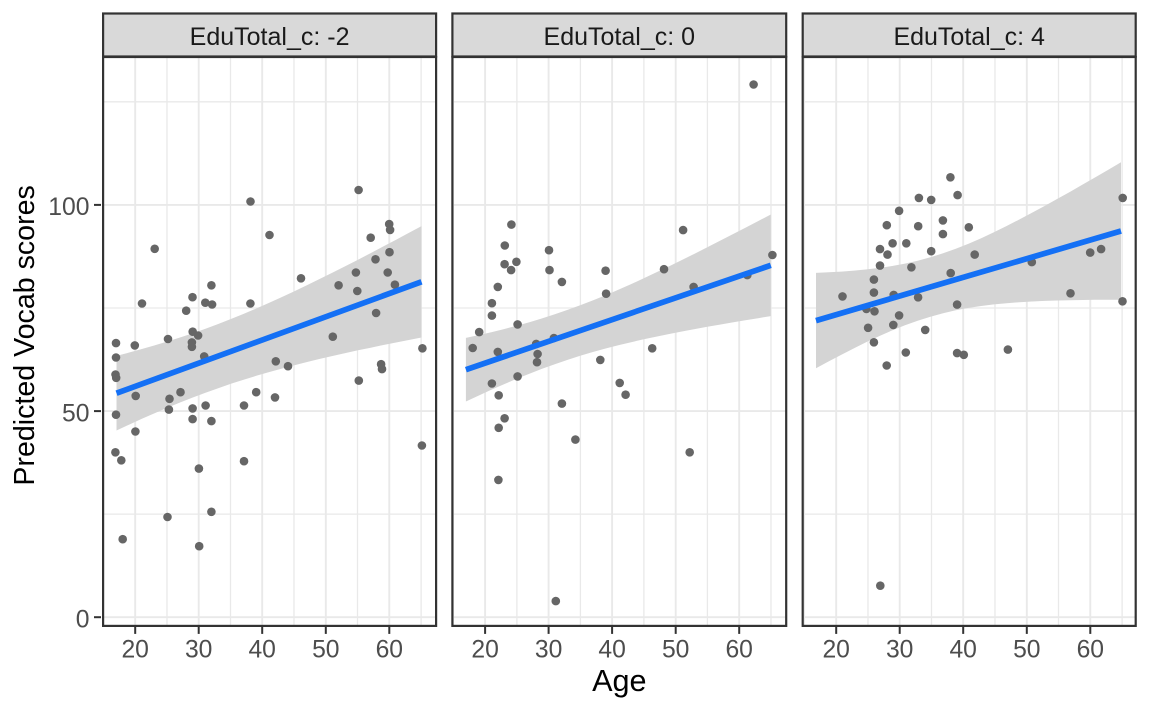  What do you see at coordinates (620, 37) in the screenshot?
I see `svg-text: EduTotal_c: 0` at bounding box center [620, 37].